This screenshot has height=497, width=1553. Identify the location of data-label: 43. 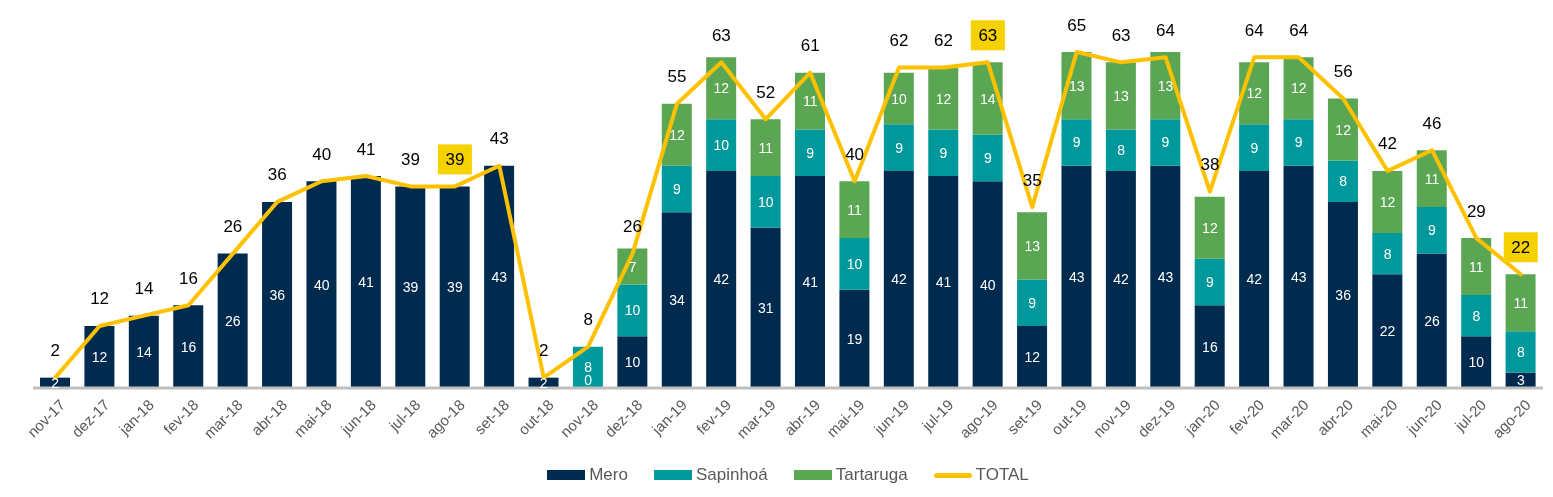
(499, 276).